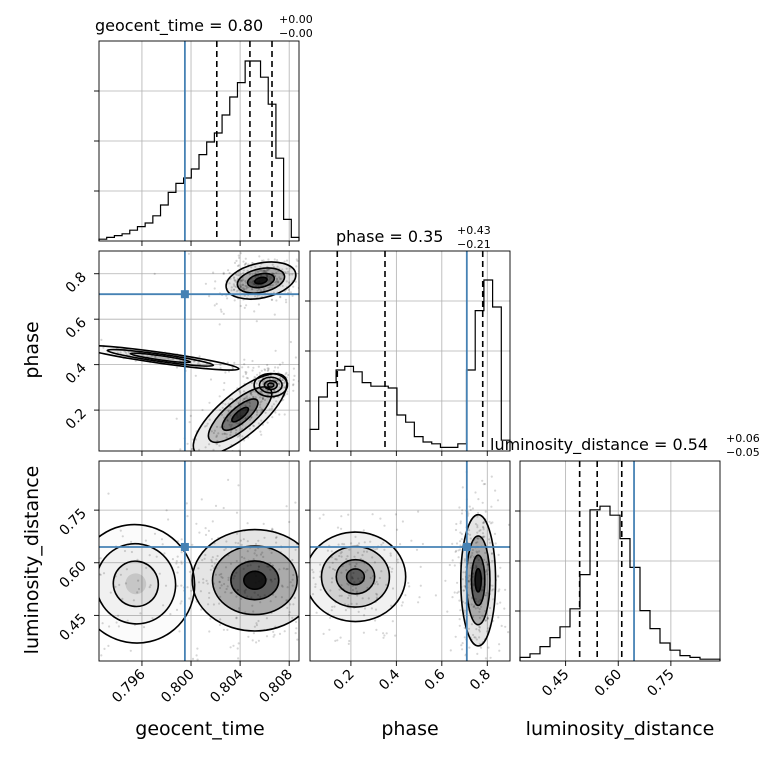 Image resolution: width=760 pixels, height=760 pixels. What do you see at coordinates (480, 680) in the screenshot?
I see `xtick-label: 0.8` at bounding box center [480, 680].